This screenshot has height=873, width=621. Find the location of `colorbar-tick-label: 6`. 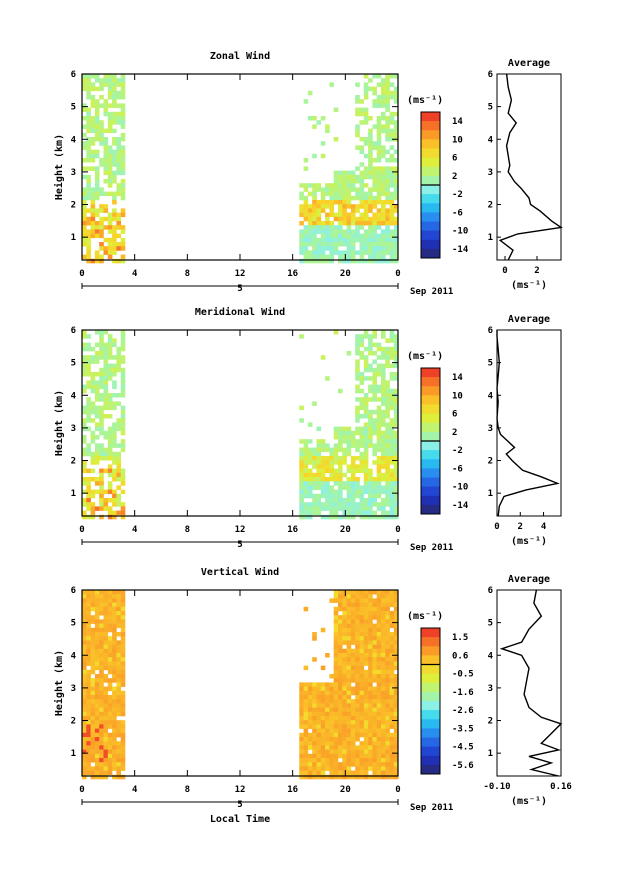

colorbar-tick-label: 6 is located at coordinates (454, 415).